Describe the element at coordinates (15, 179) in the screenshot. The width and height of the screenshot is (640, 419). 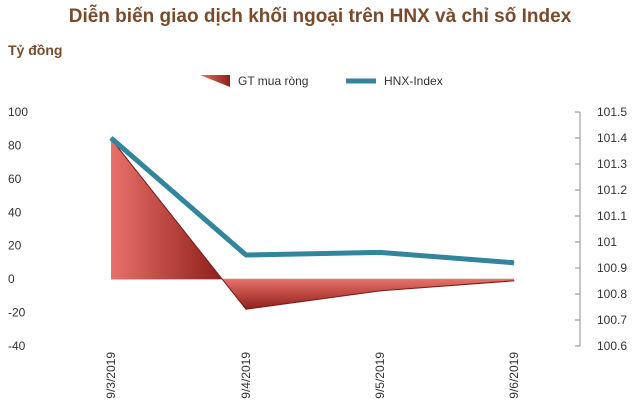
I see `y-left-tick-label: 60` at that location.